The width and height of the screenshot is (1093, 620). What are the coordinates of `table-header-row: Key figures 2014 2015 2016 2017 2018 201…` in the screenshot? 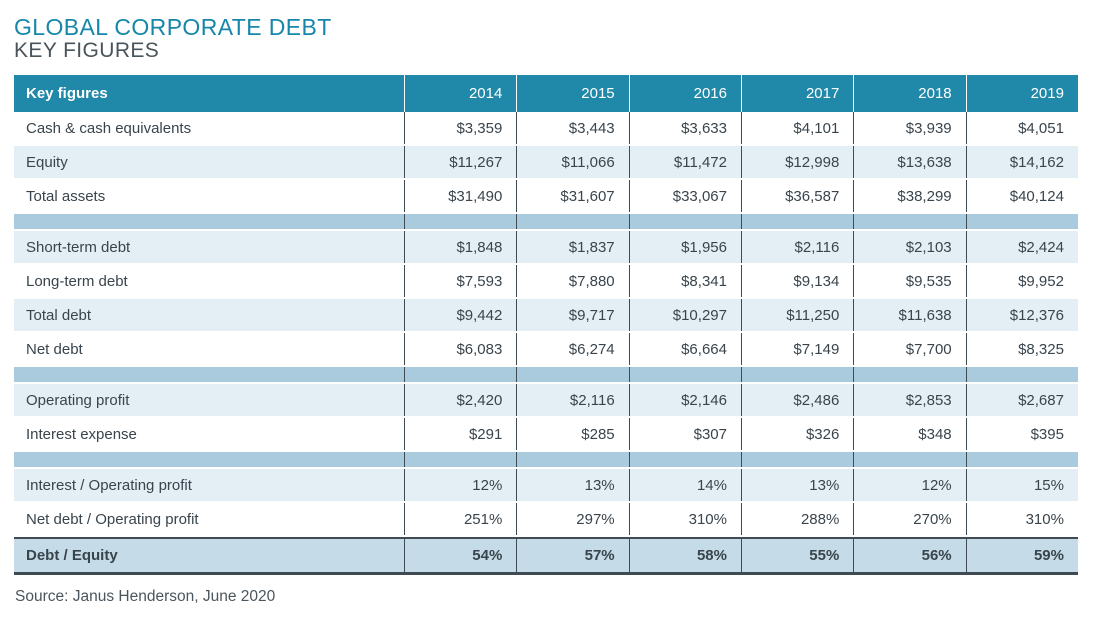 It's located at (546, 94).